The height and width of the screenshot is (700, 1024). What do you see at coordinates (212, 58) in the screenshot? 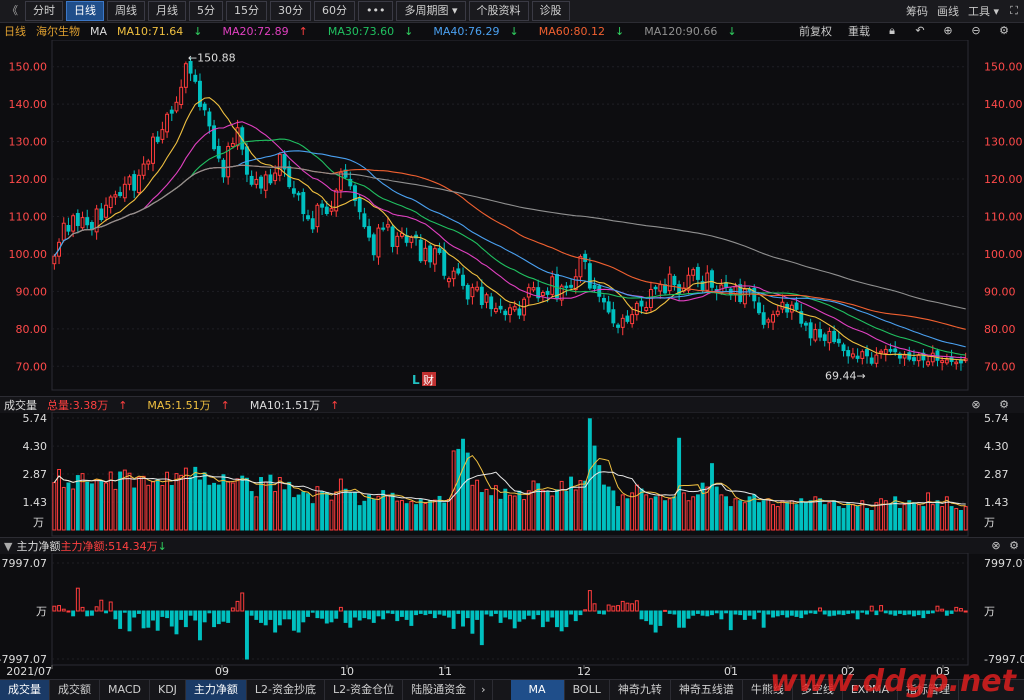
I see `high-annotation: ←150.88` at bounding box center [212, 58].